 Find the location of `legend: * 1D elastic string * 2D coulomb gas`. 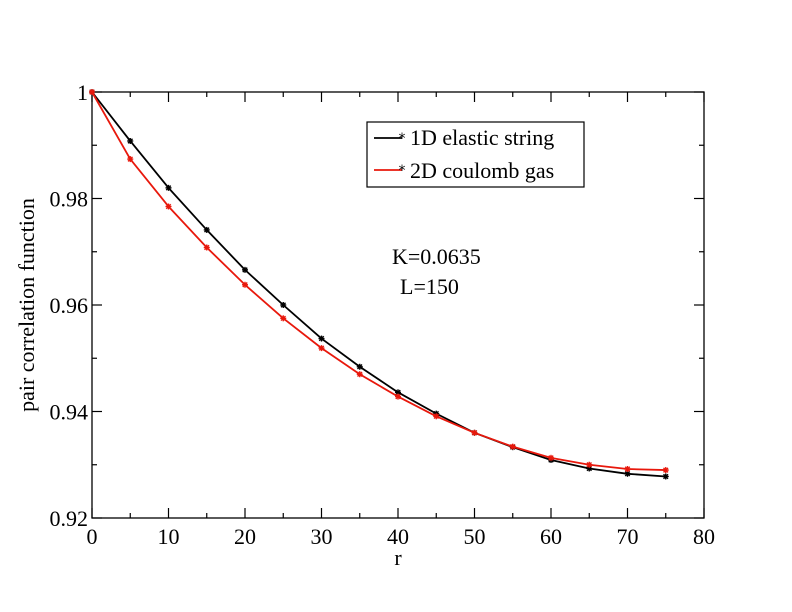

legend: * 1D elastic string * 2D coulomb gas is located at coordinates (475, 154).